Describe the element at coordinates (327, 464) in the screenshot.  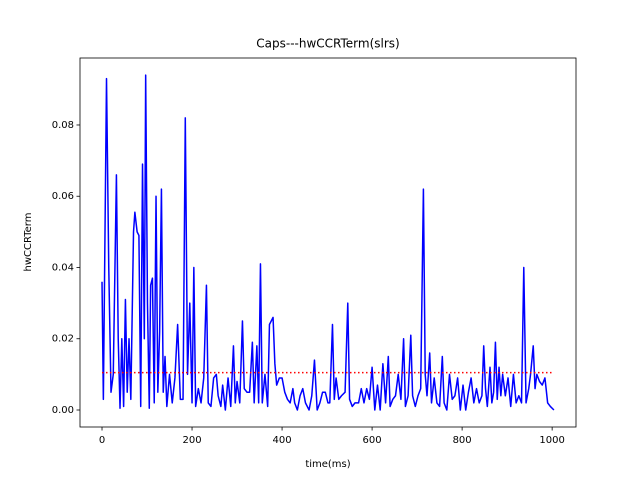
I see `x-axis-label: time(ms)` at that location.